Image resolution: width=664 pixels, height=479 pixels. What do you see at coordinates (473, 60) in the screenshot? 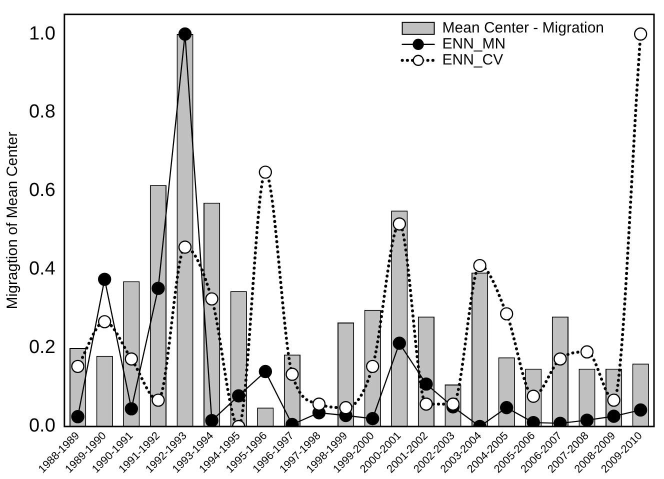
I see `legend-label: ENN_CV` at bounding box center [473, 60].